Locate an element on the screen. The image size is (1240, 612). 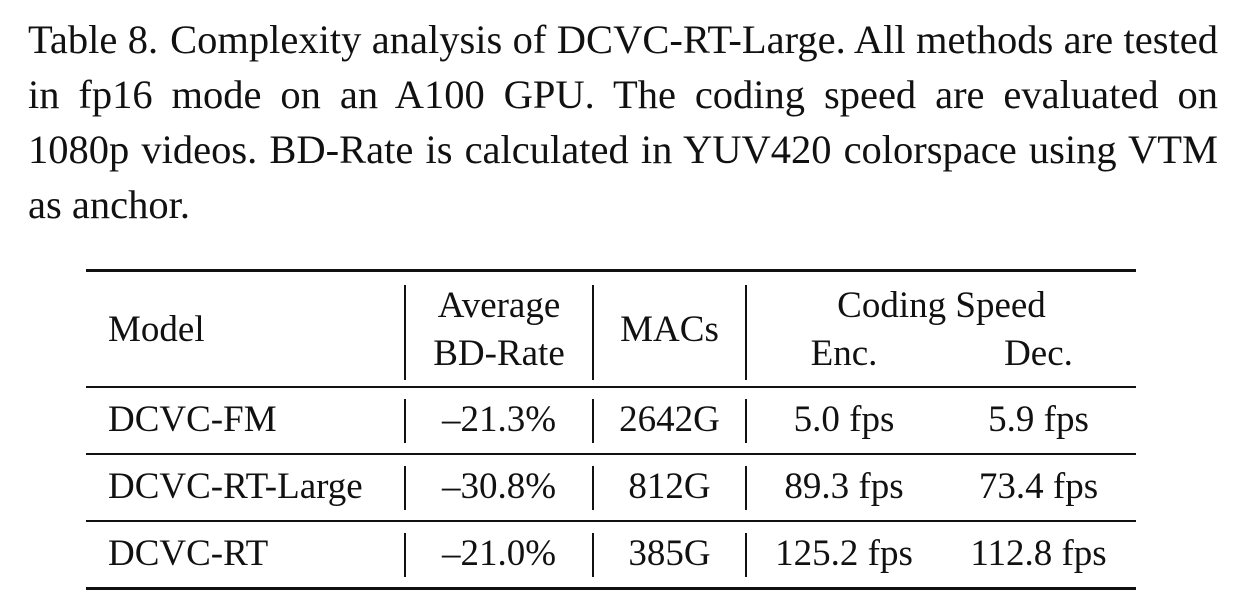
cell-macs: 385G is located at coordinates (669, 553).